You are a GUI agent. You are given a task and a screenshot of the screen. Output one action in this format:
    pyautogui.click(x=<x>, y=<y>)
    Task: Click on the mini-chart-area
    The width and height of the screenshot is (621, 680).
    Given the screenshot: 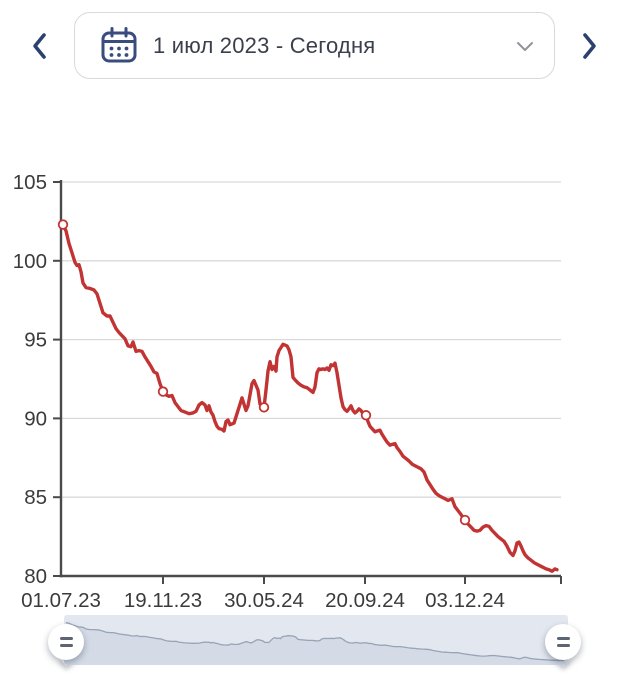 What is the action you would take?
    pyautogui.click(x=316, y=643)
    